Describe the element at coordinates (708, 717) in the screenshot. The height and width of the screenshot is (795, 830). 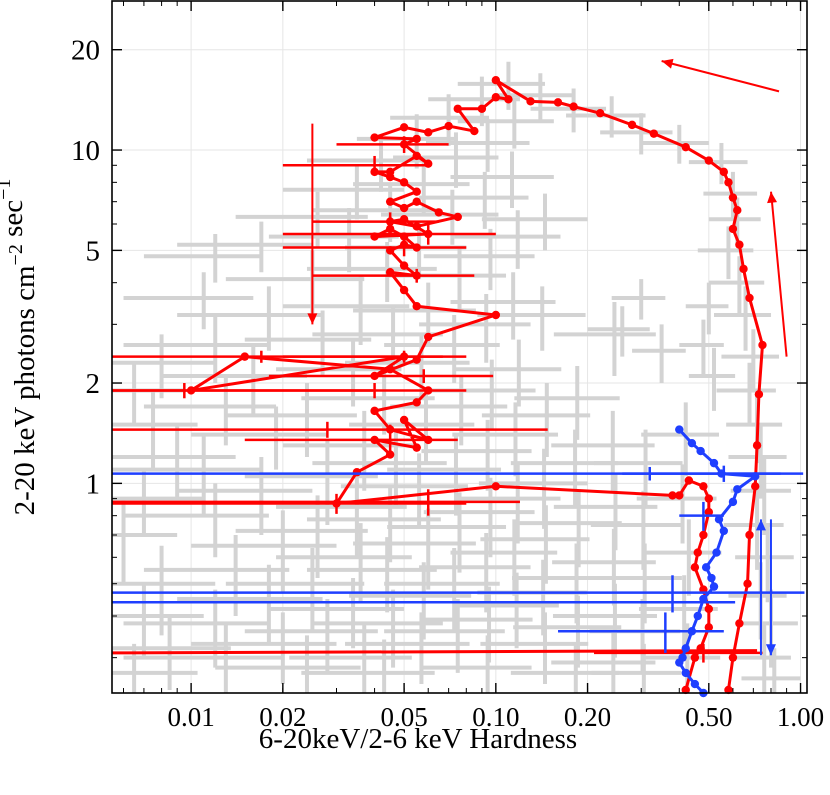
I see `x-tick-label: 0.50` at that location.